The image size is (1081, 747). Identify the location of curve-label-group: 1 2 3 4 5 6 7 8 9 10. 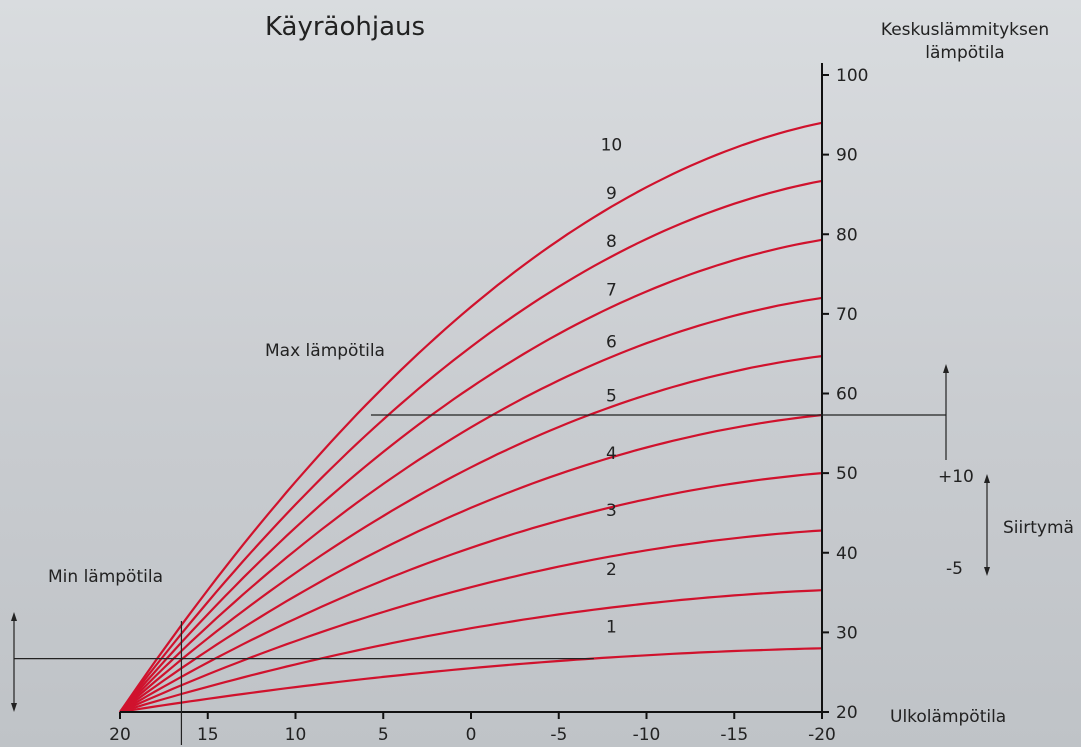
(612, 387).